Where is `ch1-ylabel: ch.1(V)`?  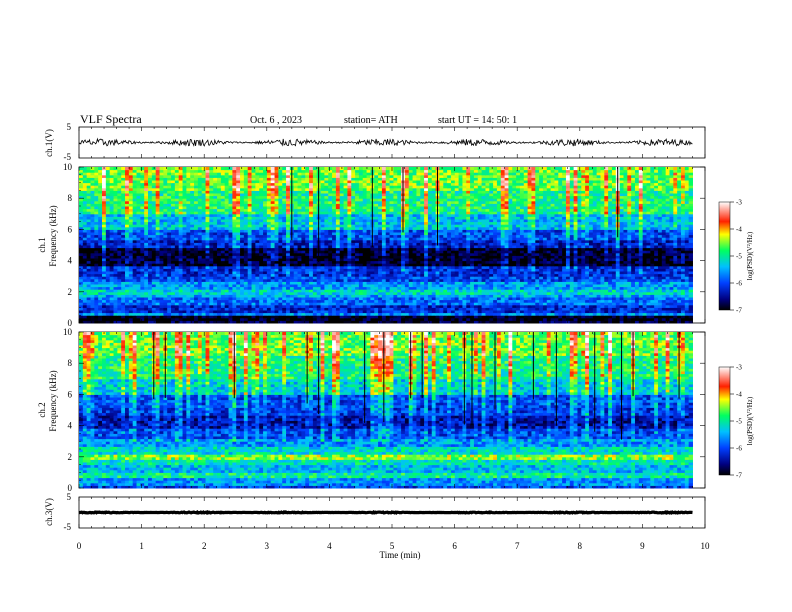
ch1-ylabel: ch.1(V) is located at coordinates (49, 143).